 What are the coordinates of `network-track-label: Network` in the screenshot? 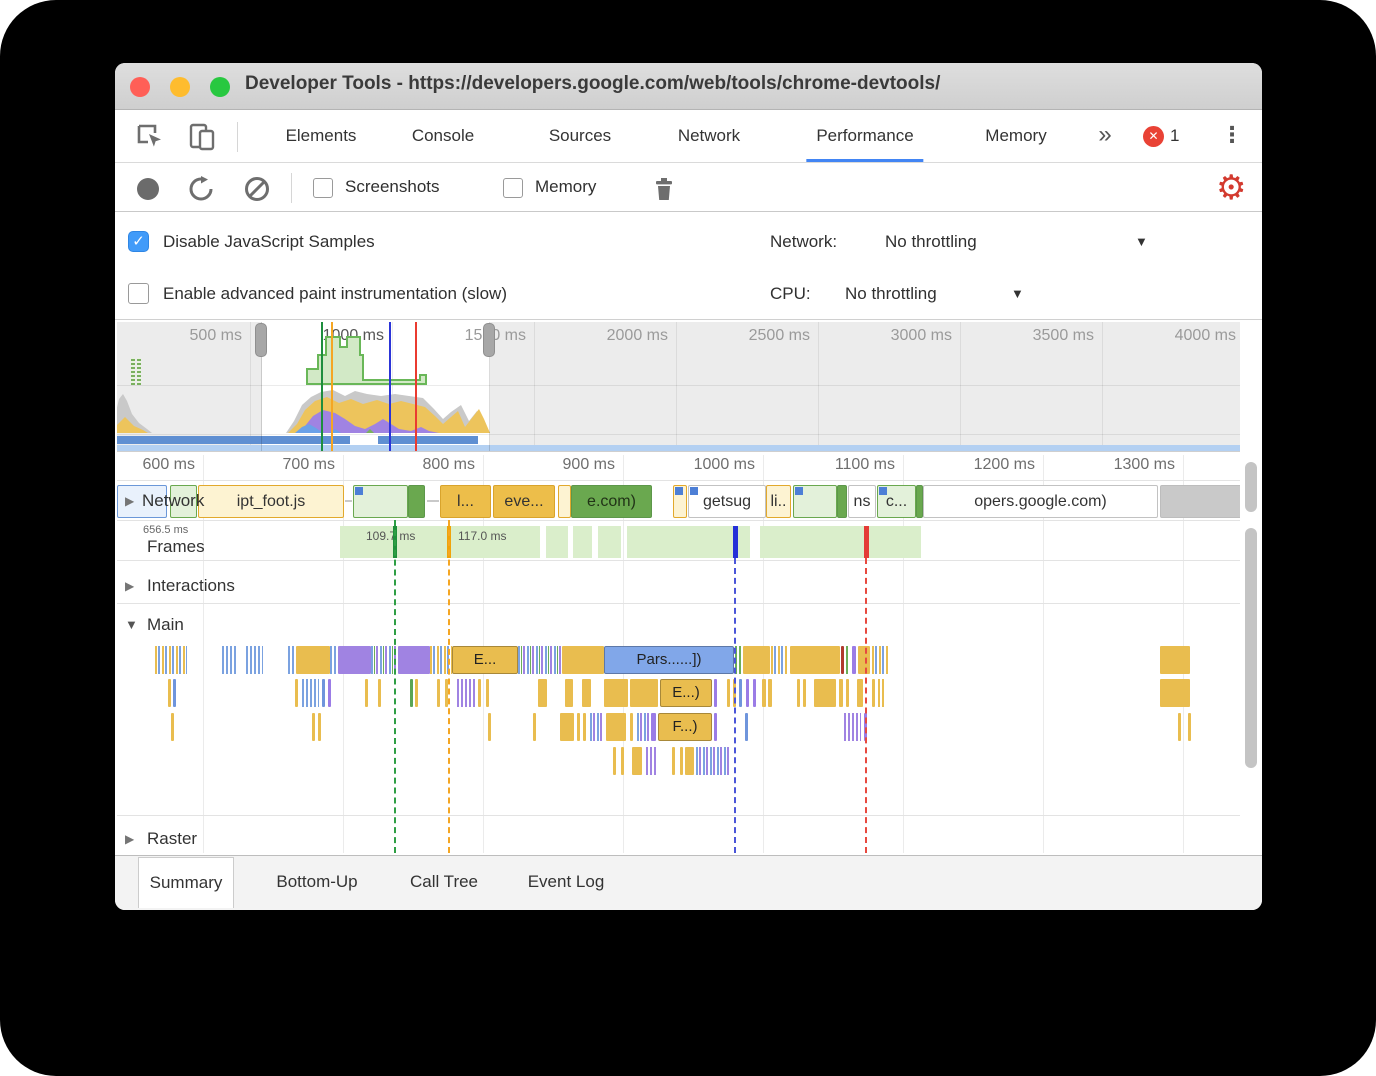 It's located at (173, 500).